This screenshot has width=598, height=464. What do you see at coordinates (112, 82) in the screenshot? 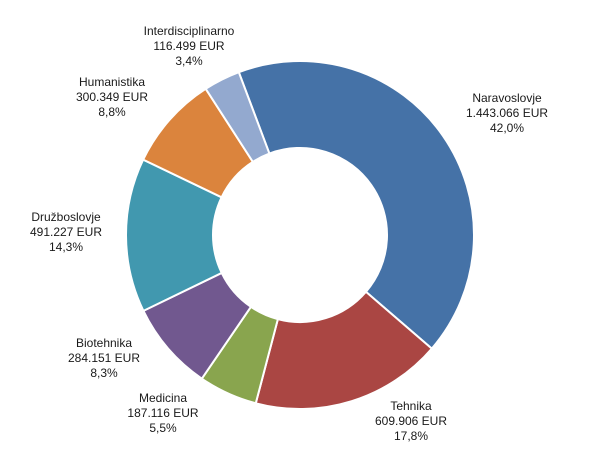
I see `label-category-humanistika: Humanistika` at bounding box center [112, 82].